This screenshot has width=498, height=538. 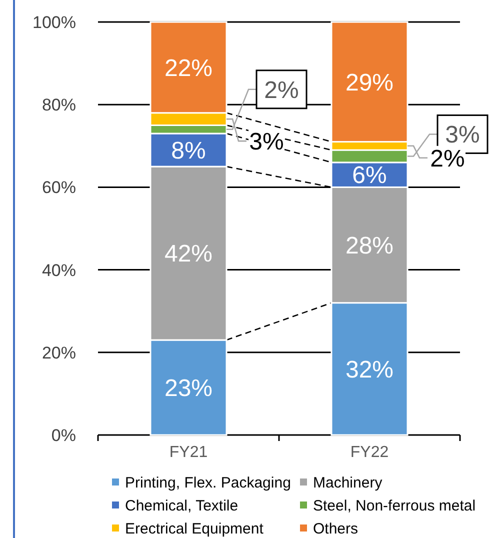 I want to click on y-tick-label: 80%, so click(x=59, y=105).